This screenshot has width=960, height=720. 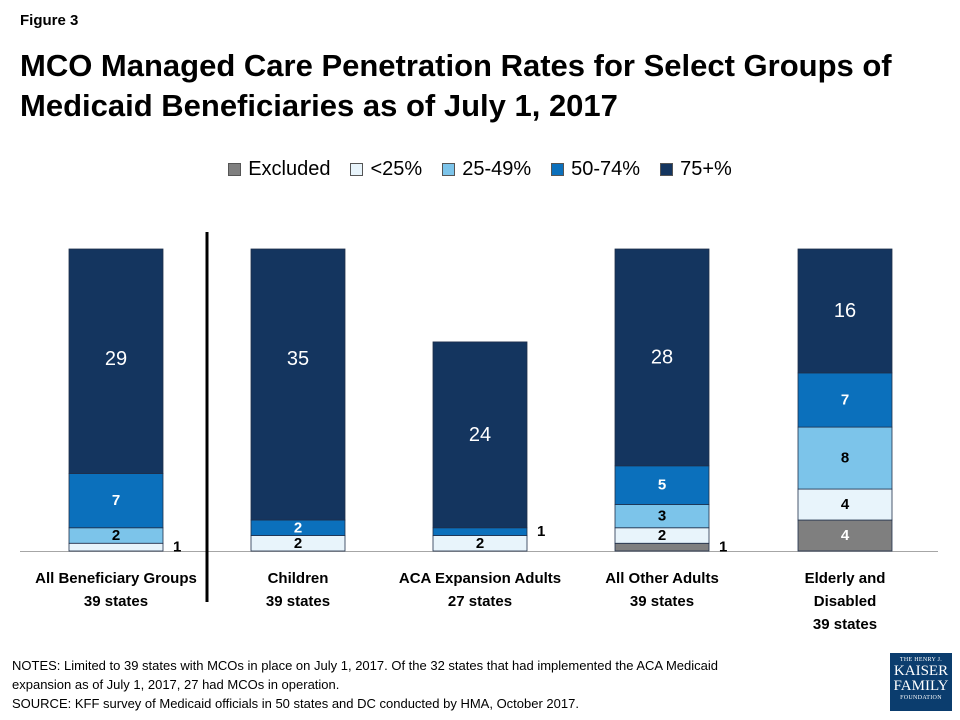 I want to click on bar-segment-elderly-and-disabled-excluded, so click(x=845, y=535).